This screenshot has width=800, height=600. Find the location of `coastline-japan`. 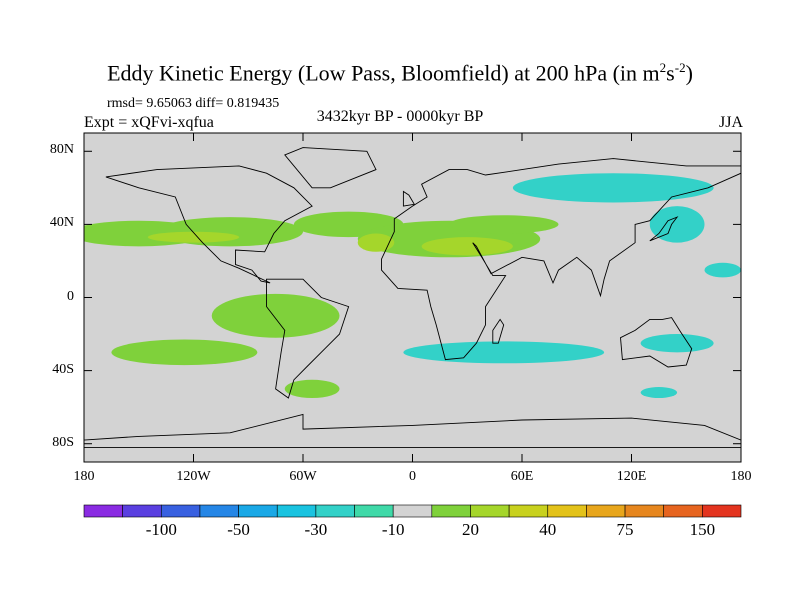

coastline-japan is located at coordinates (664, 229).